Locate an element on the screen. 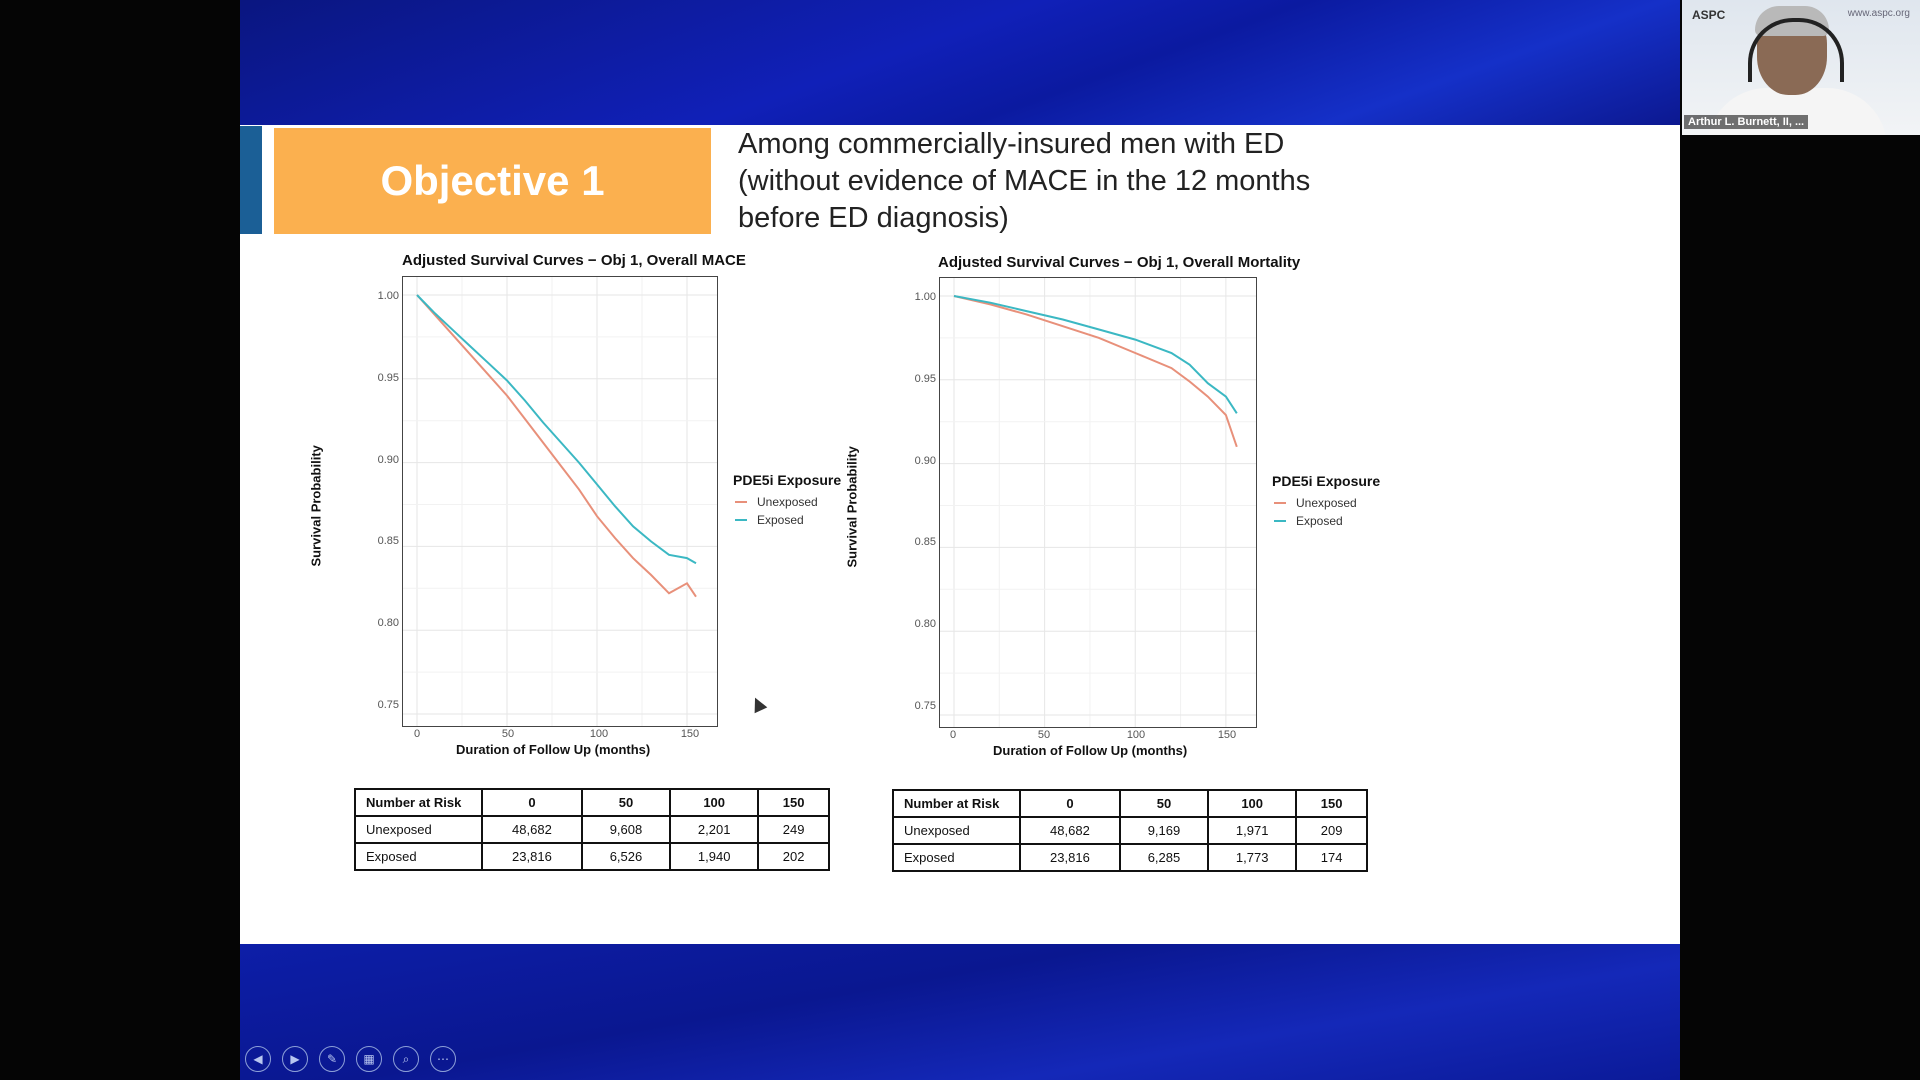 This screenshot has width=1920, height=1080. survival-plot-mace is located at coordinates (560, 501).